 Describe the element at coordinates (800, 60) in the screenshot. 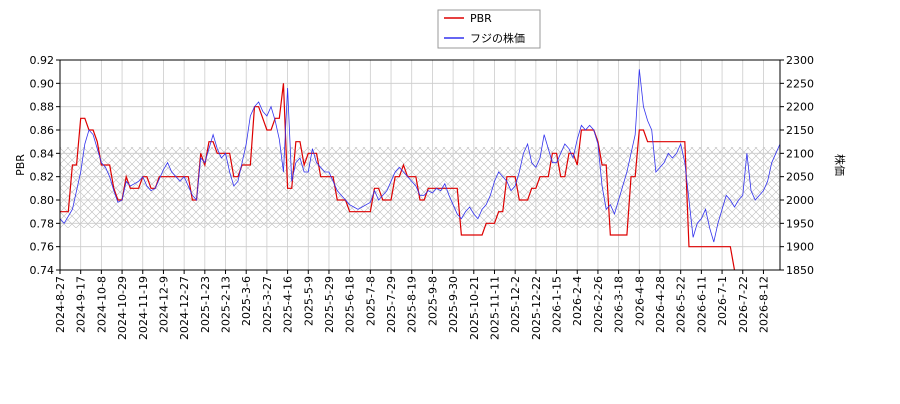

I see `y2-tick-label: 2300` at that location.